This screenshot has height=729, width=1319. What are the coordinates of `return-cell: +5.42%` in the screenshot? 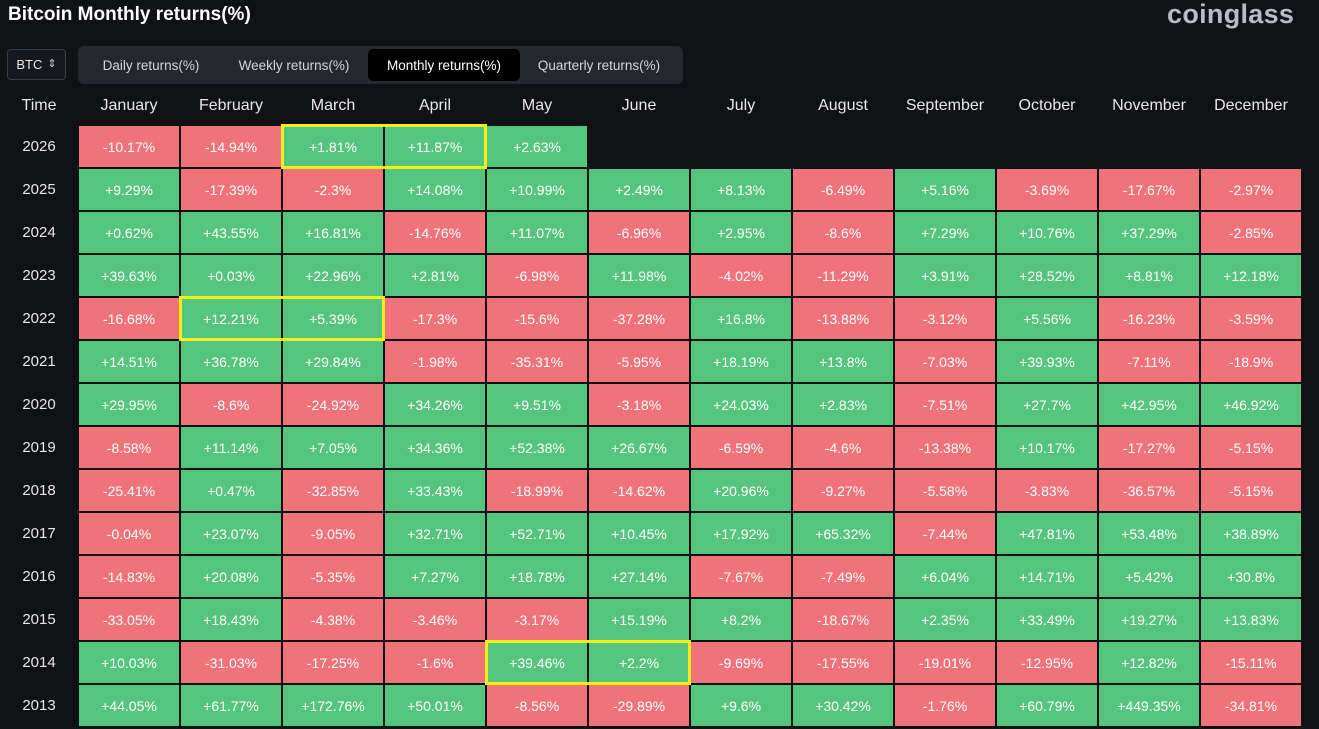 It's located at (1149, 576).